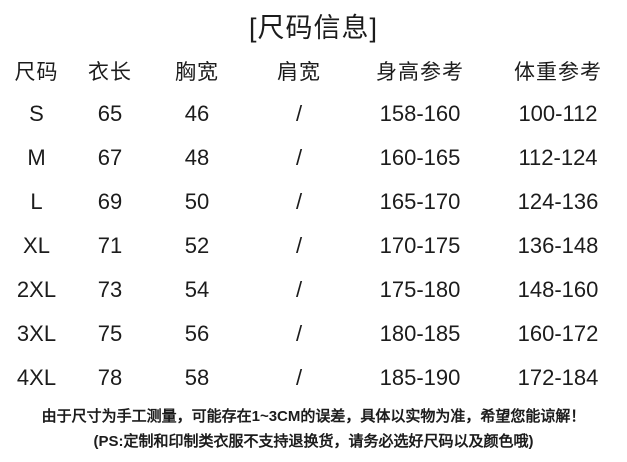  What do you see at coordinates (558, 333) in the screenshot?
I see `cell-weight-reference: 160-172` at bounding box center [558, 333].